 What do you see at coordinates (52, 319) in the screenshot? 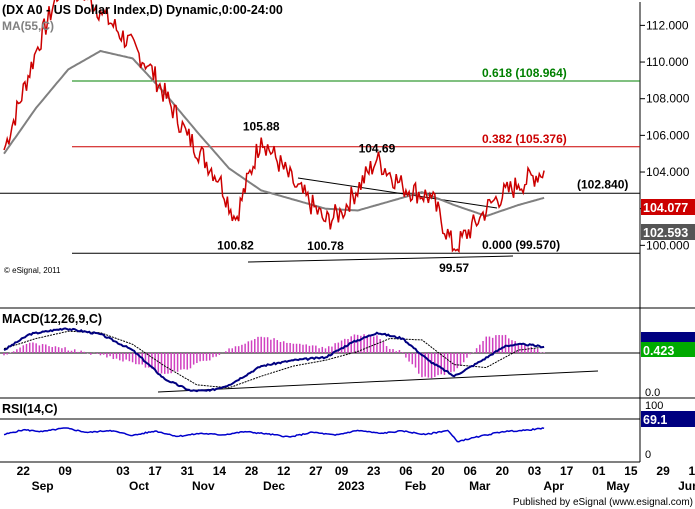
I see `macd-label: MACD(12,26,9,C)` at bounding box center [52, 319].